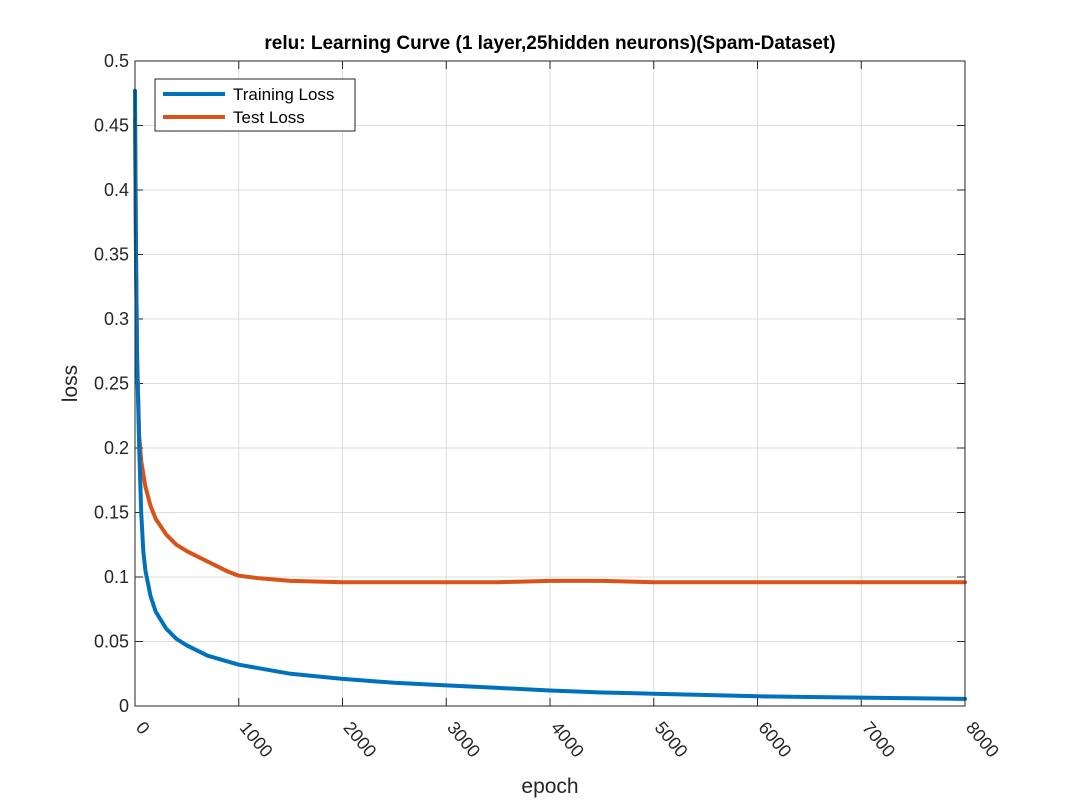 The width and height of the screenshot is (1067, 800). I want to click on legend-box, so click(255, 105).